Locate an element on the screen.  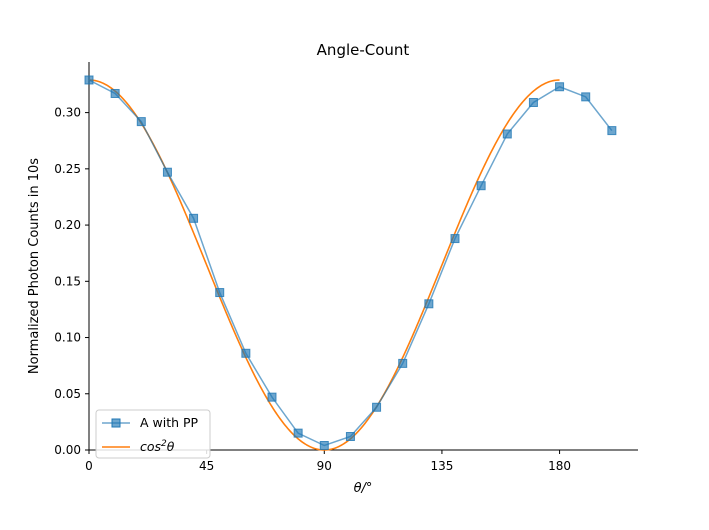
y-tick-label: 0.15 is located at coordinates (67, 281).